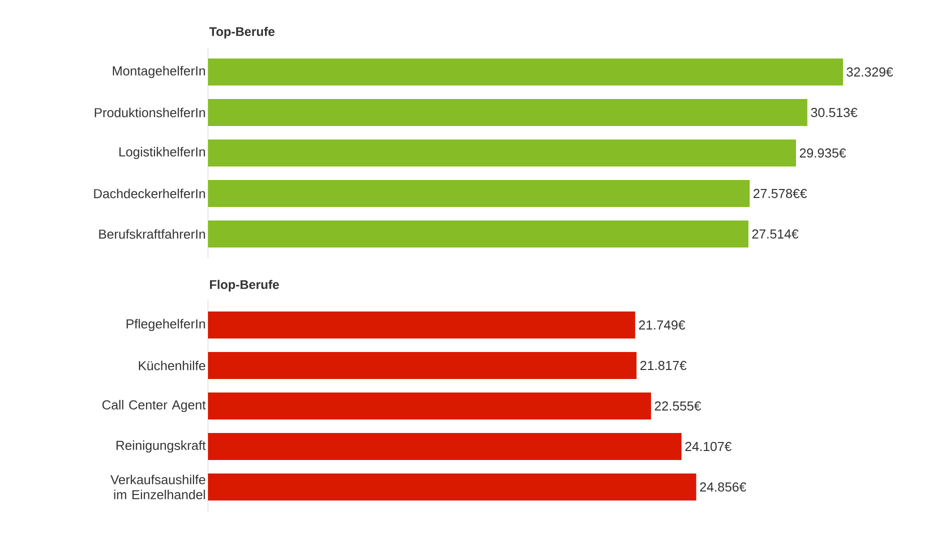 This screenshot has height=534, width=950. Describe the element at coordinates (708, 447) in the screenshot. I see `data-label: 24.107€` at that location.